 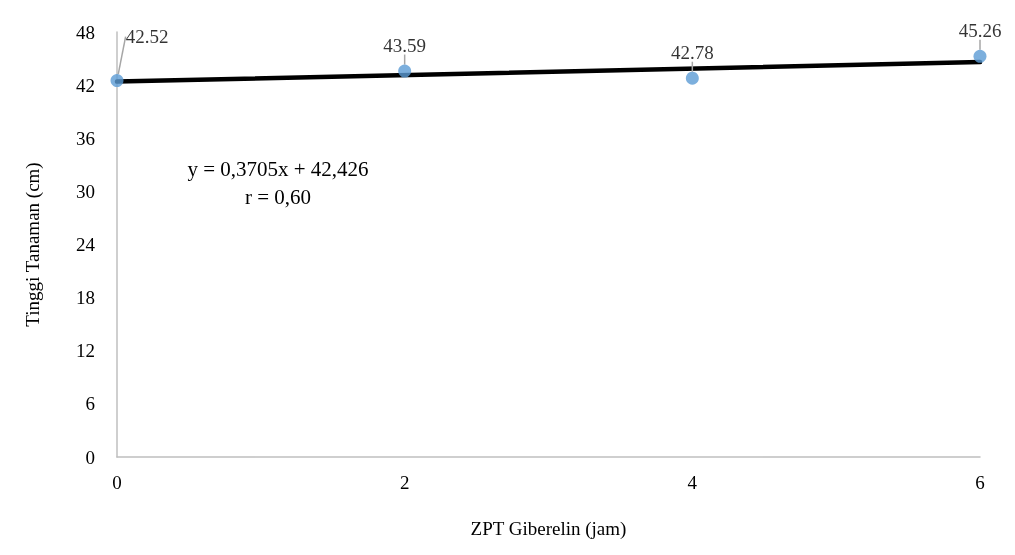 I want to click on y-axis-title: Tinggi Tanaman (cm), so click(x=33, y=244).